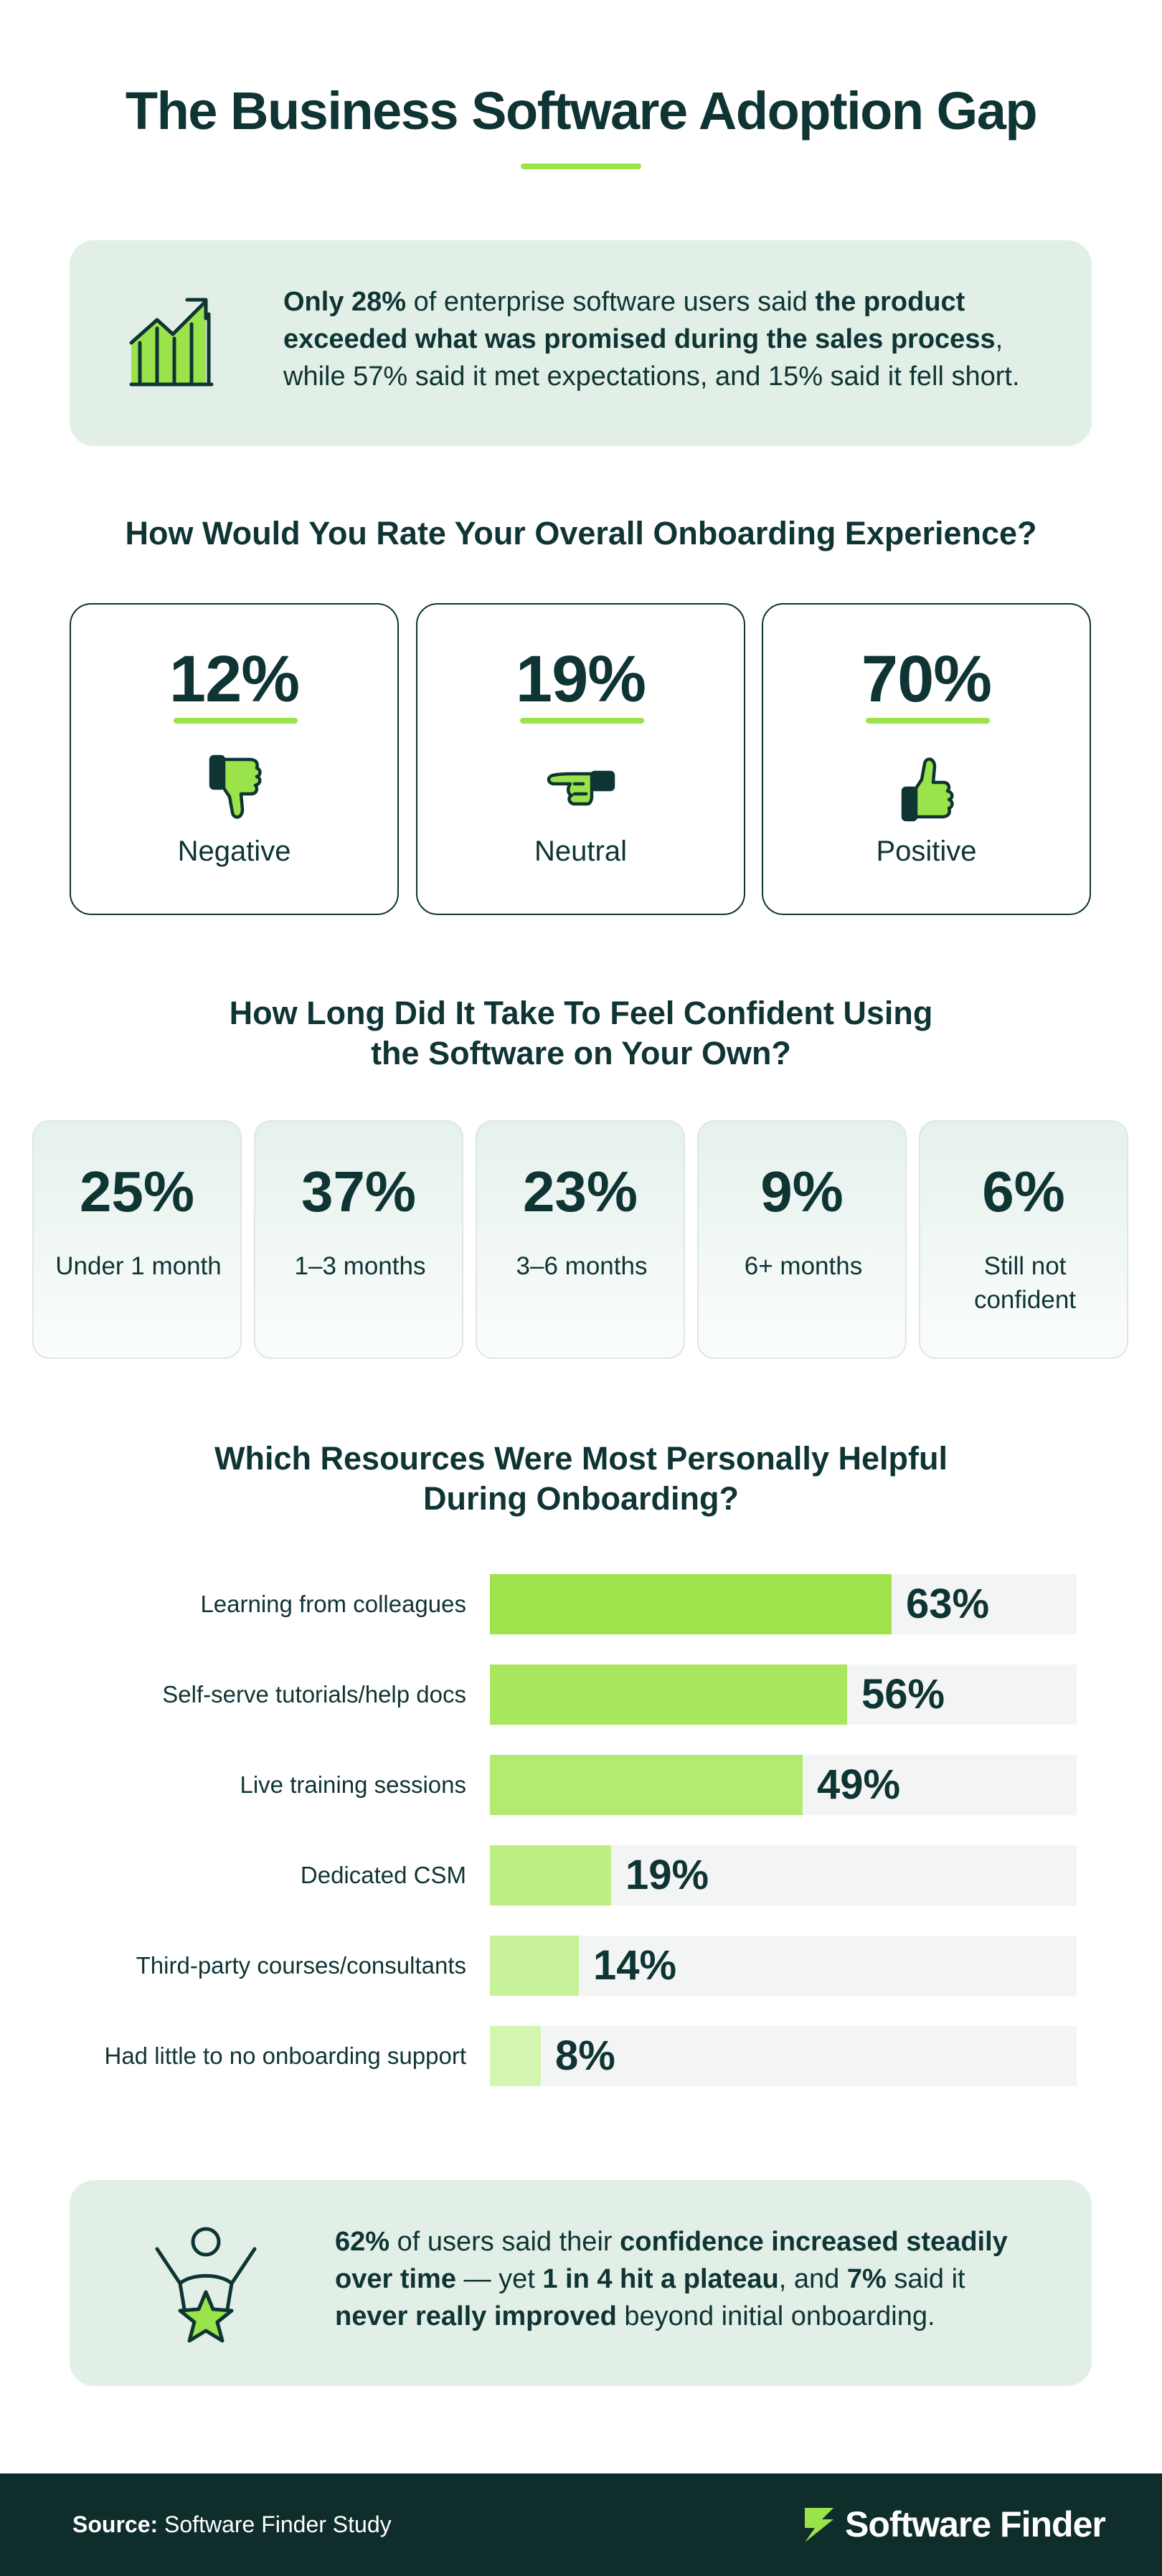  What do you see at coordinates (301, 1965) in the screenshot?
I see `bar-category-label: Third-party courses/consultants` at bounding box center [301, 1965].